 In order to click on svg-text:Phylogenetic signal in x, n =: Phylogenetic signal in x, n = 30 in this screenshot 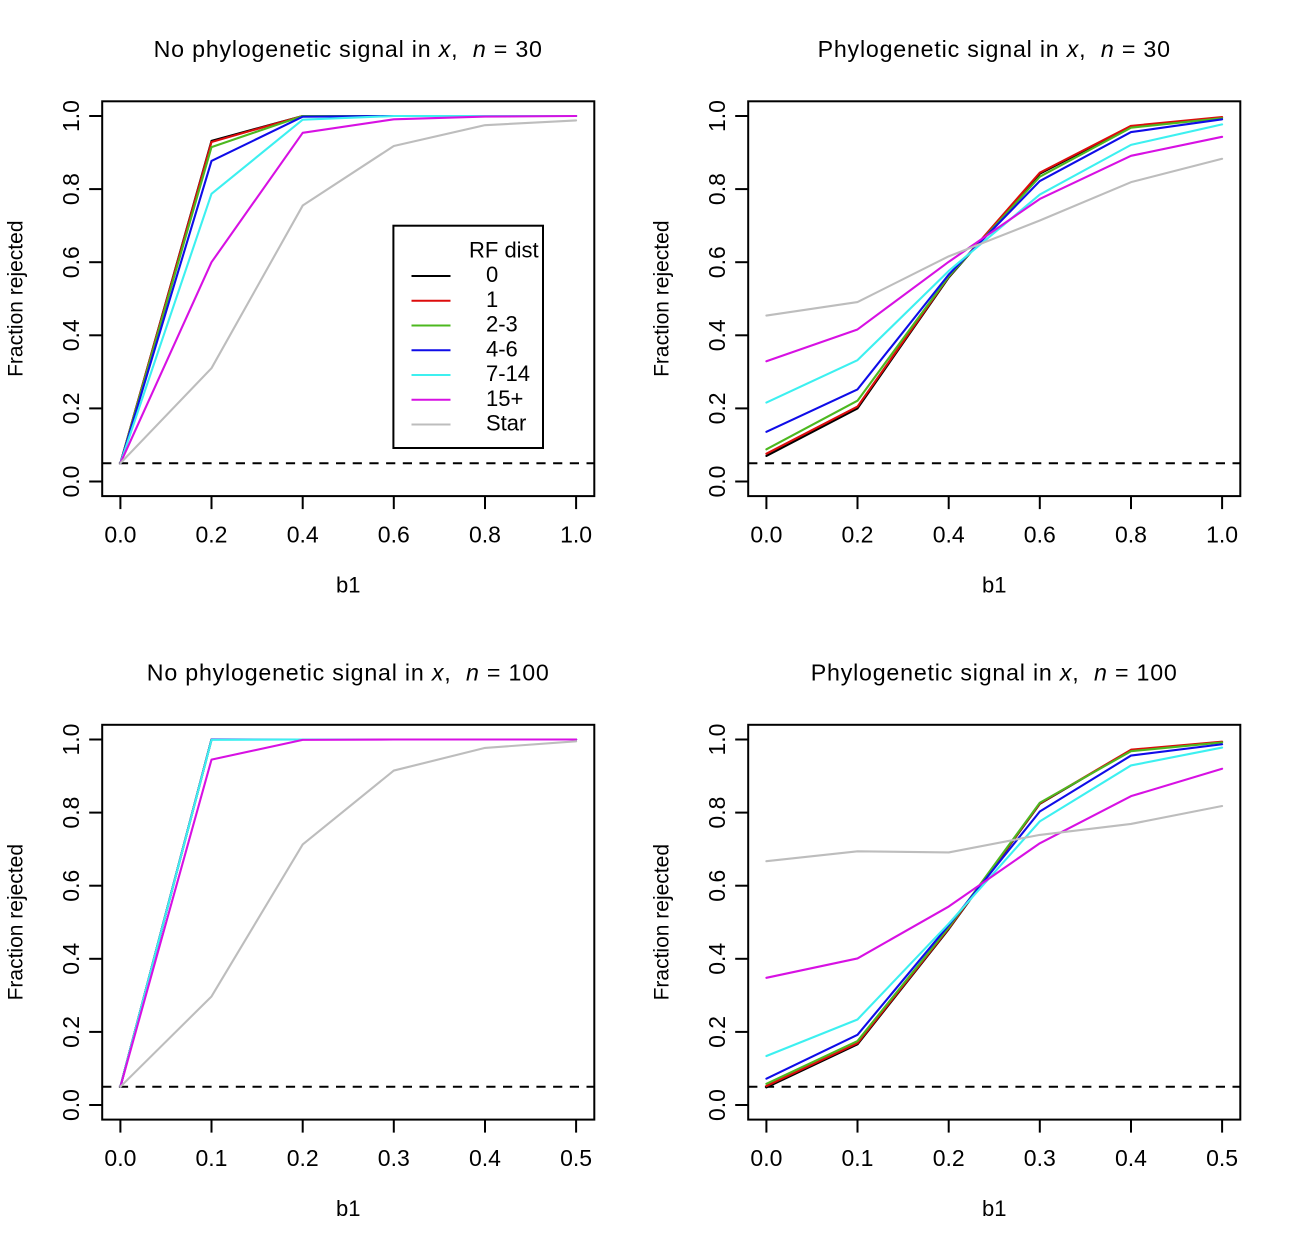, I will do `click(994, 49)`.